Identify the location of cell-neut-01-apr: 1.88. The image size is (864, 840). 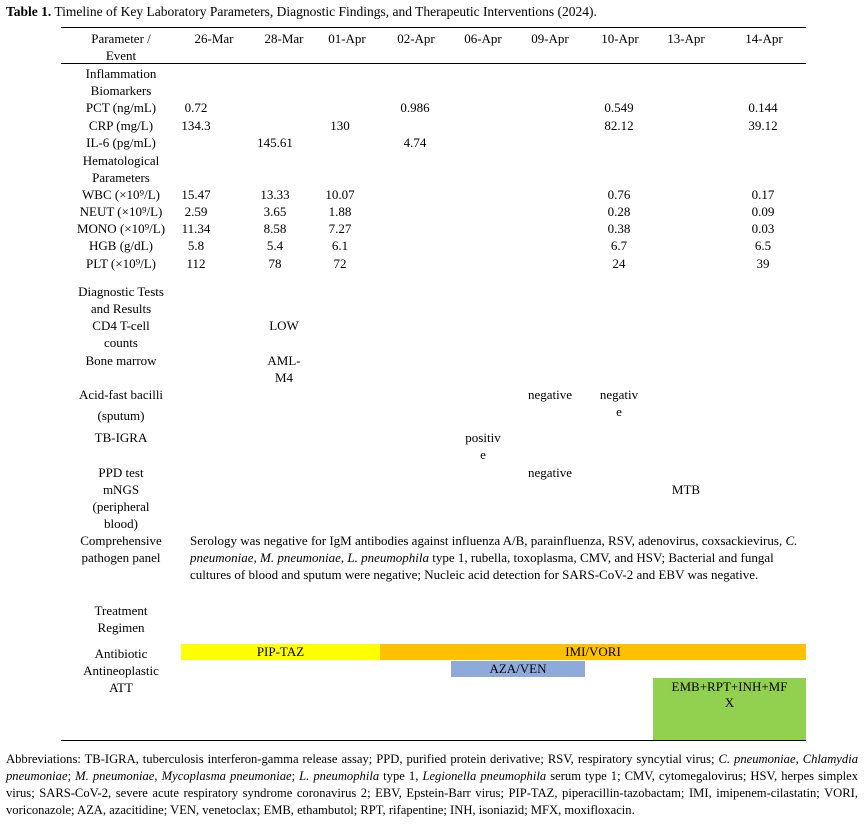
(340, 211).